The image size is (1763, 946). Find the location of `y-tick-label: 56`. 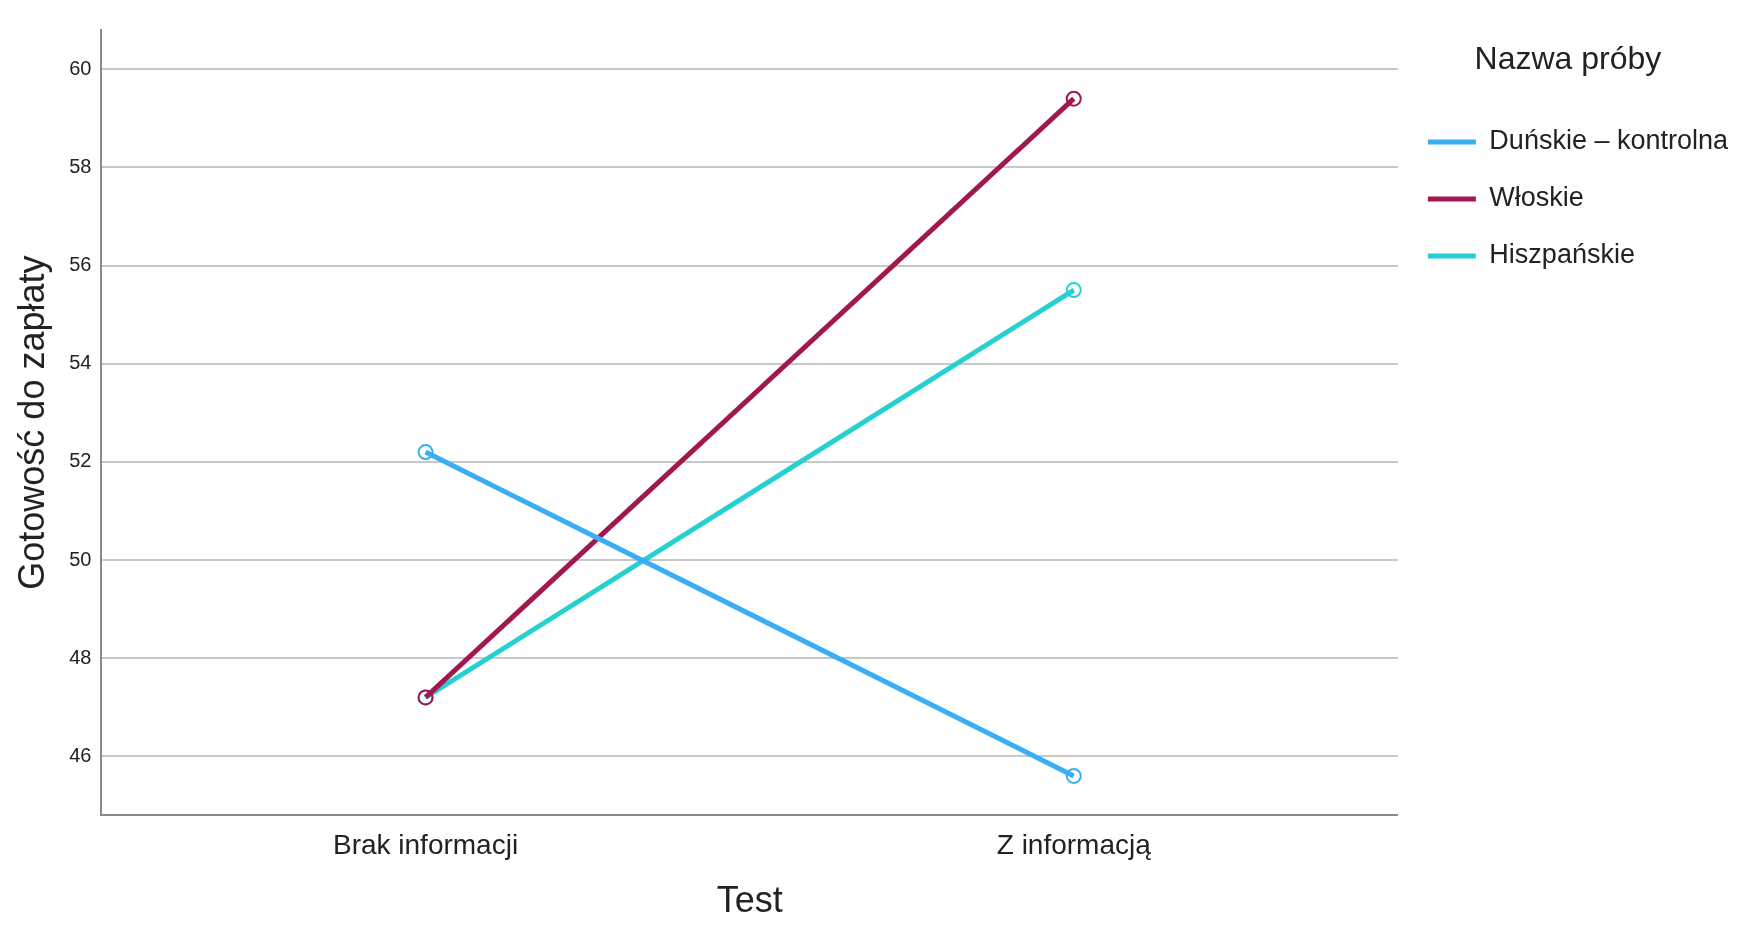

y-tick-label: 56 is located at coordinates (80, 264).